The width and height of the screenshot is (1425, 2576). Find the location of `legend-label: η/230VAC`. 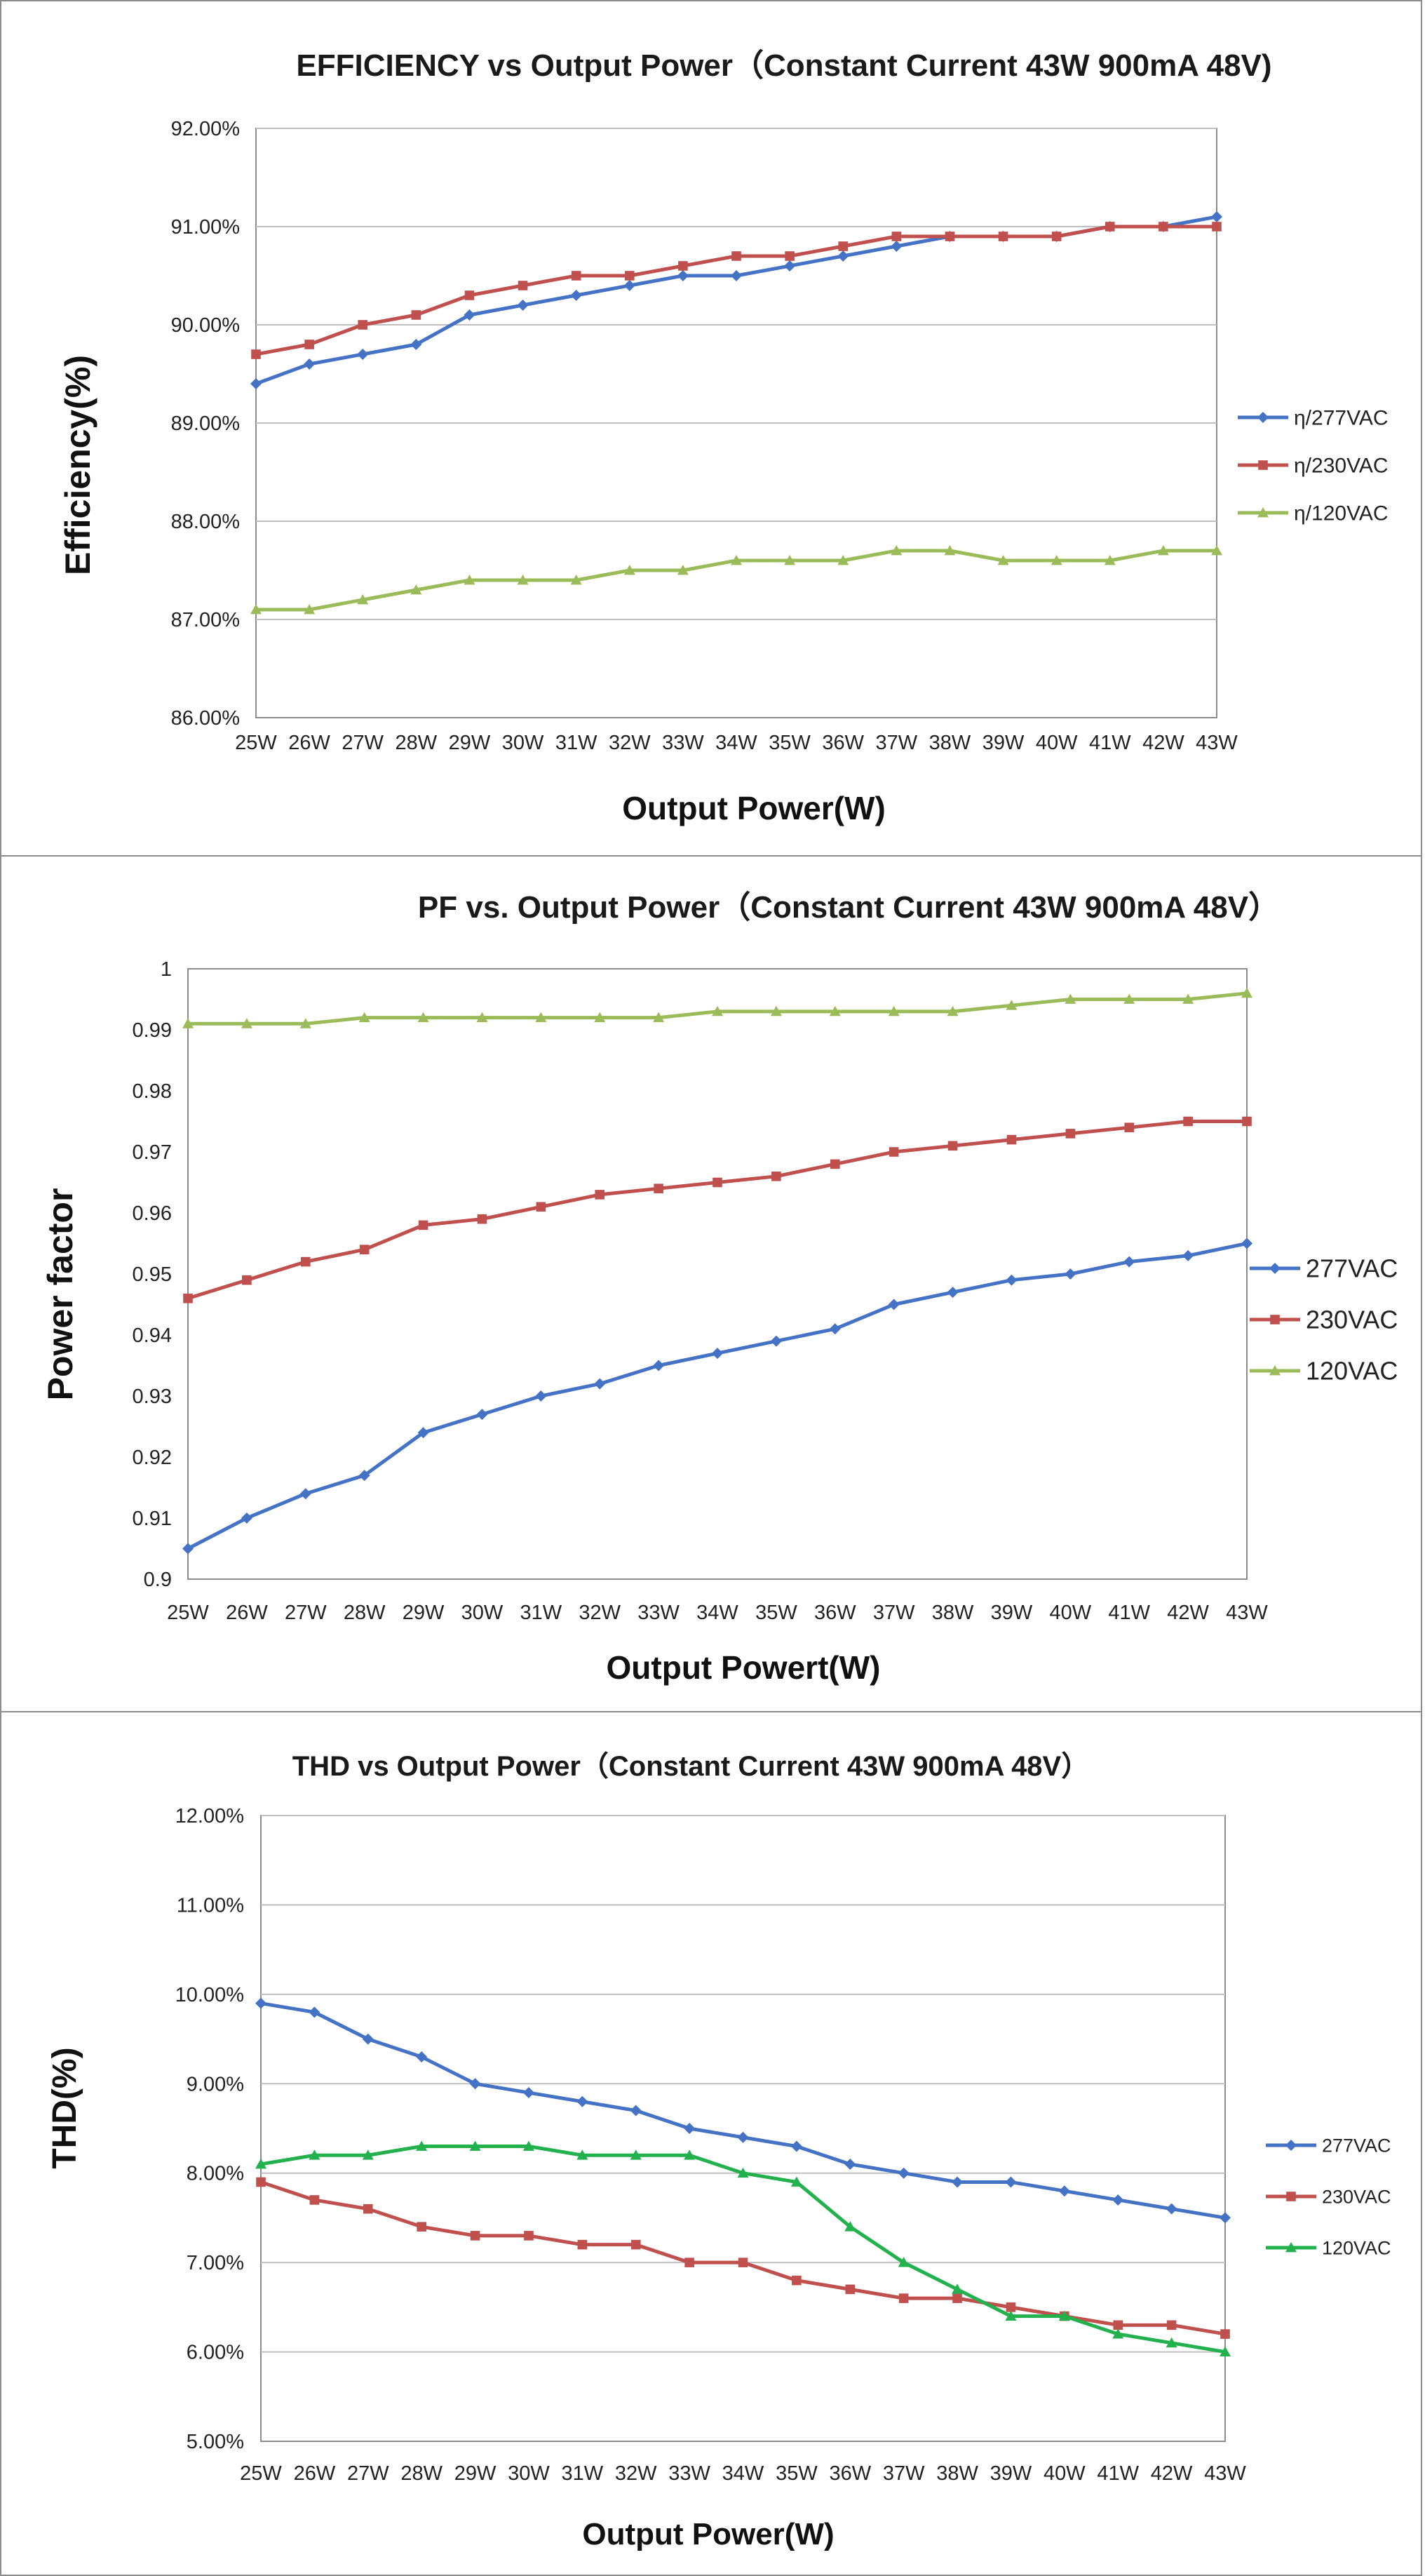

legend-label: η/230VAC is located at coordinates (1341, 467).